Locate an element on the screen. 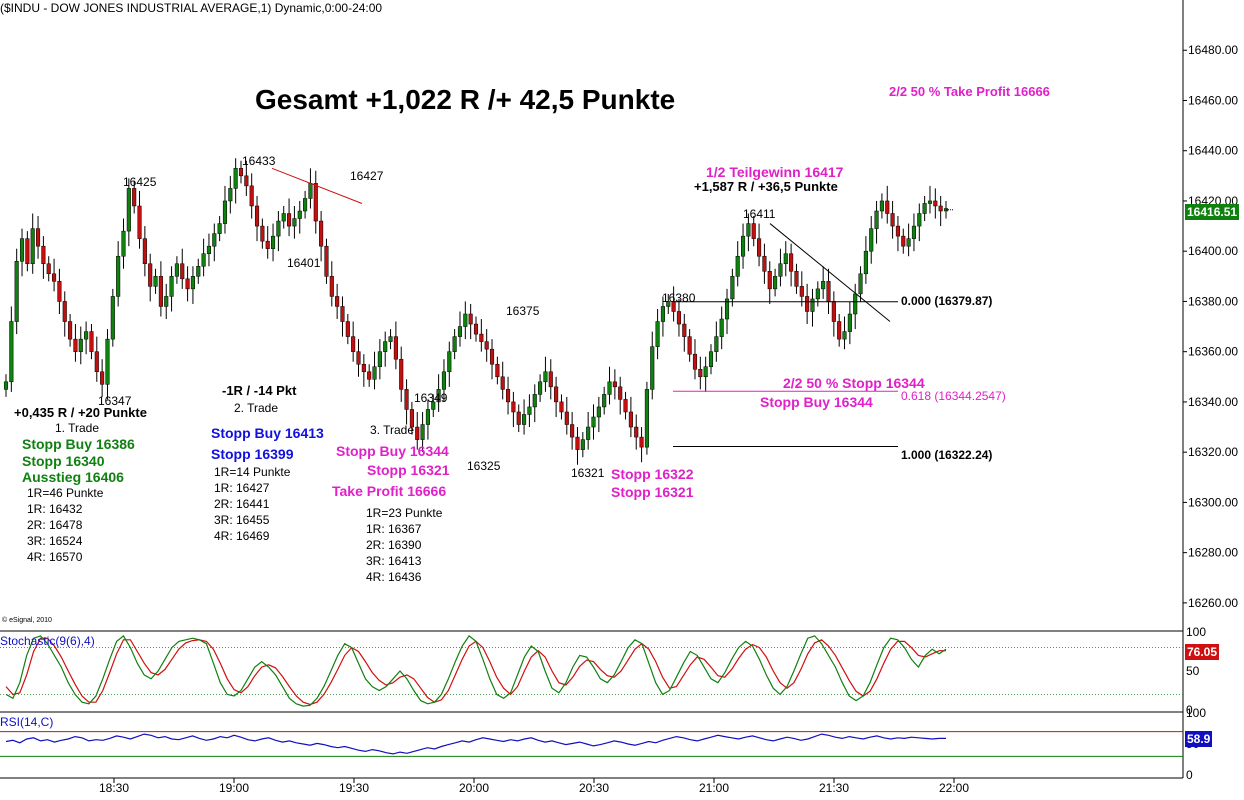  rsi-panel is located at coordinates (591, 744).